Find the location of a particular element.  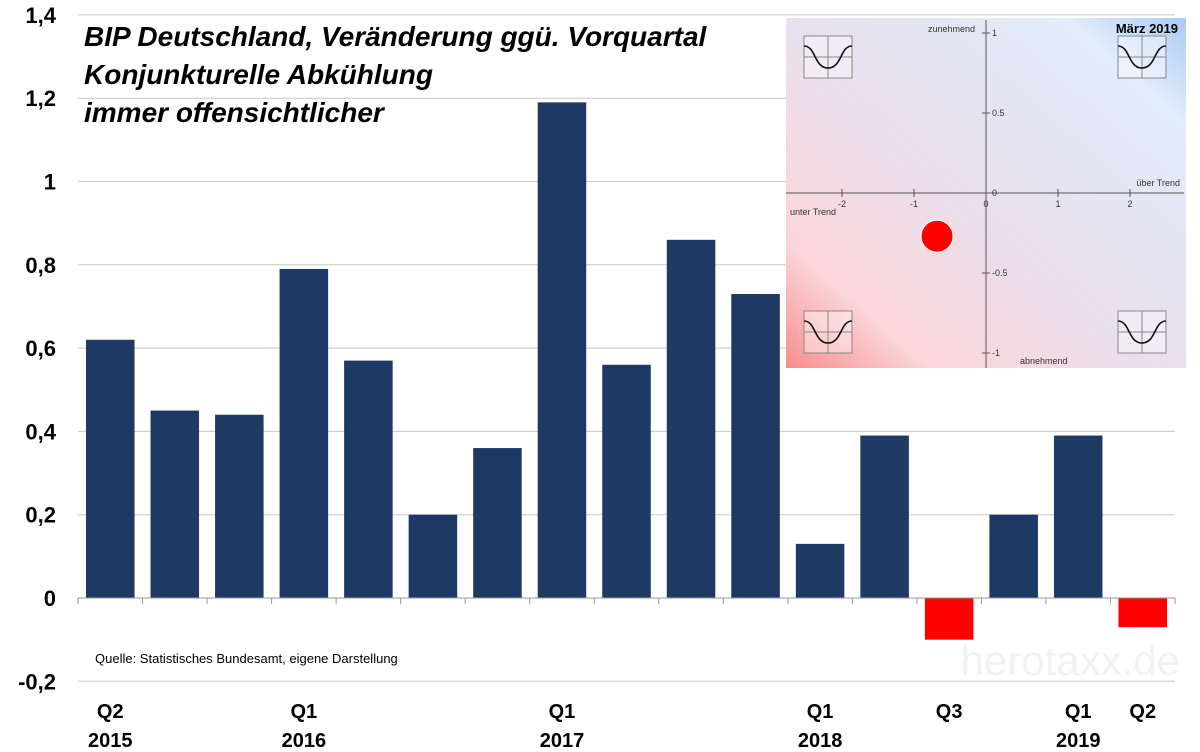

title-line-2: Konjunkturelle Abkühlung is located at coordinates (258, 74).